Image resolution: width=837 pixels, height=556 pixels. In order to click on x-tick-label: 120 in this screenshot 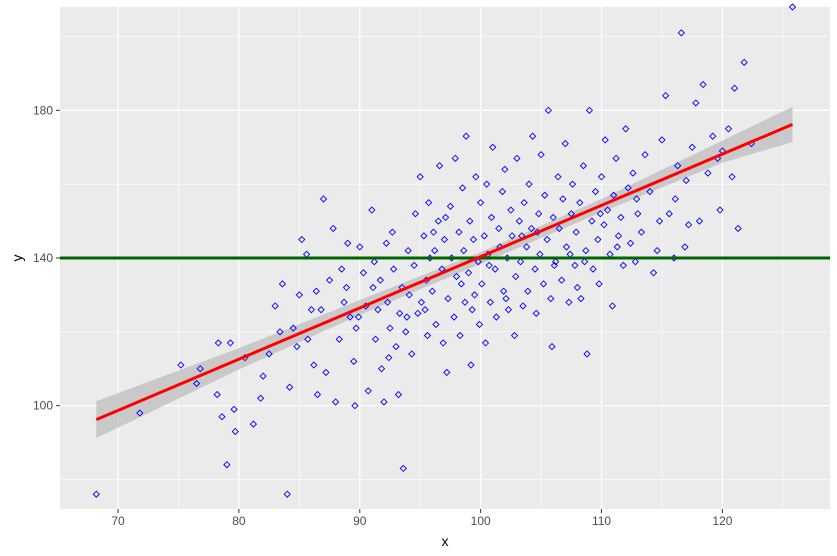, I will do `click(722, 521)`.